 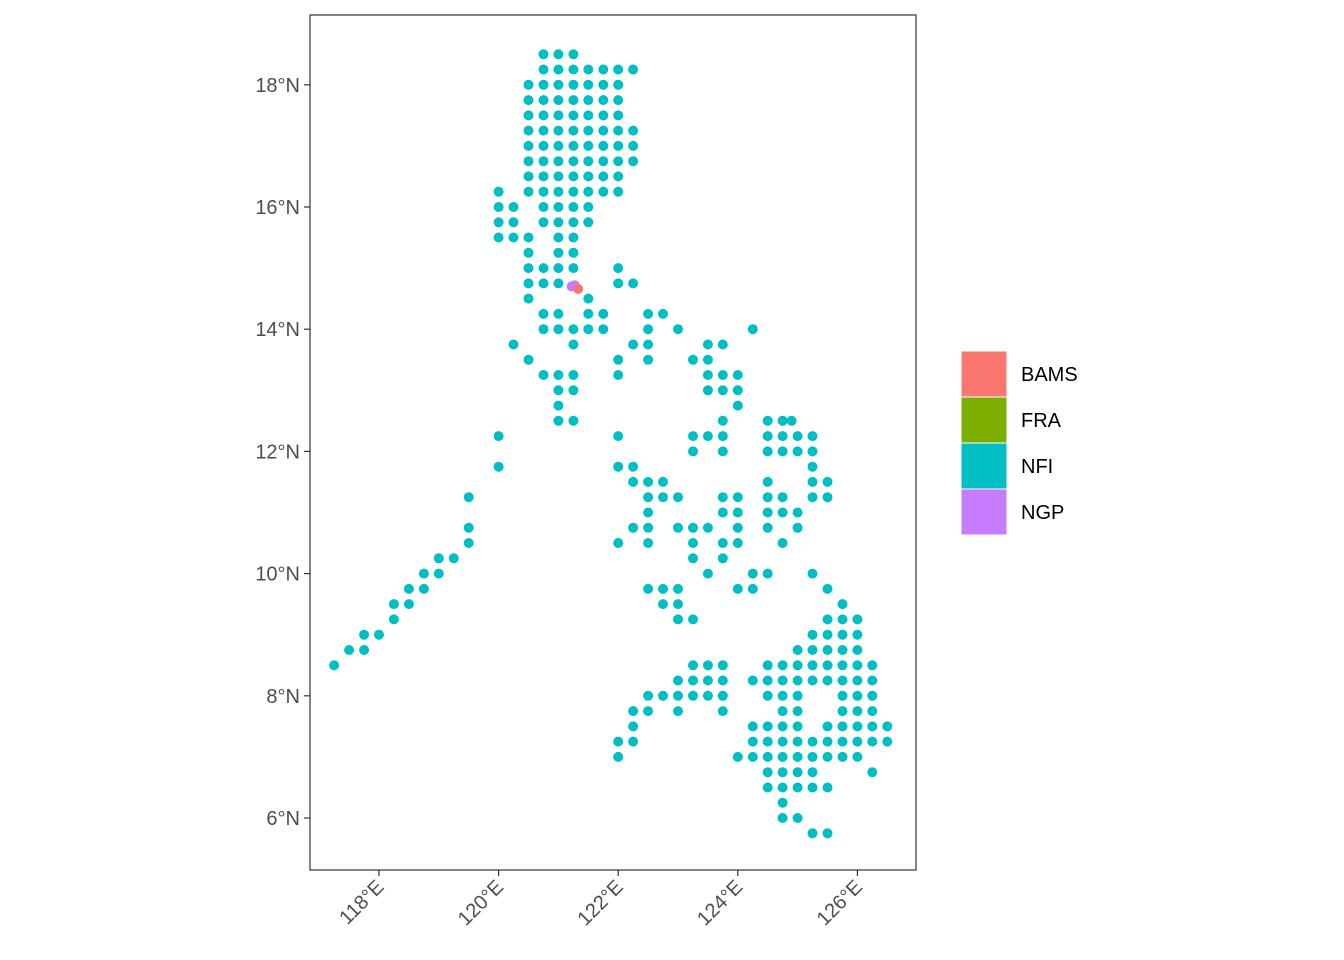 I want to click on y-tick-label: 12°N, so click(x=277, y=452).